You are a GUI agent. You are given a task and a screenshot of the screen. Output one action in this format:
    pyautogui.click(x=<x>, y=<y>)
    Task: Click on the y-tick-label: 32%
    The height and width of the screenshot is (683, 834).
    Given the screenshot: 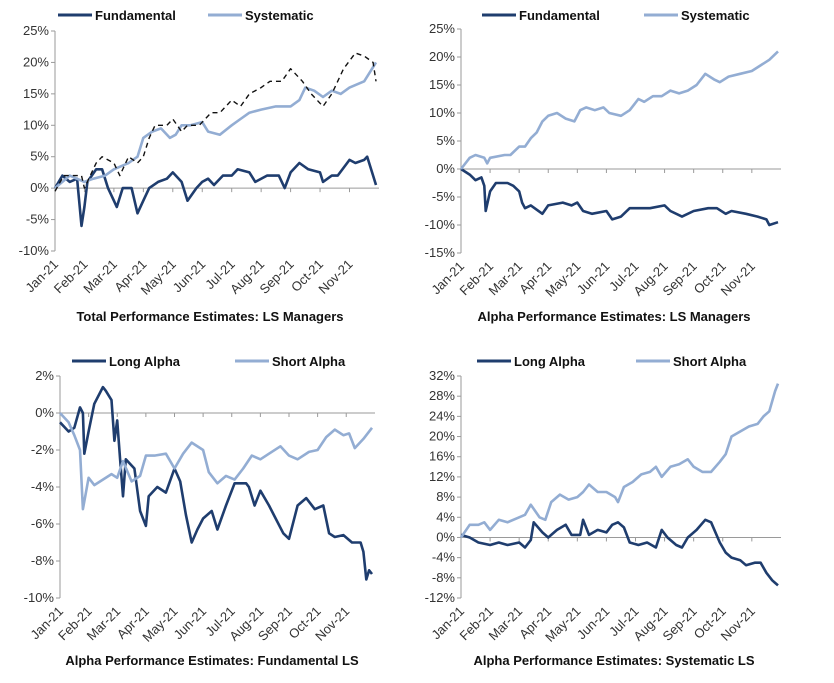 What is the action you would take?
    pyautogui.click(x=442, y=375)
    